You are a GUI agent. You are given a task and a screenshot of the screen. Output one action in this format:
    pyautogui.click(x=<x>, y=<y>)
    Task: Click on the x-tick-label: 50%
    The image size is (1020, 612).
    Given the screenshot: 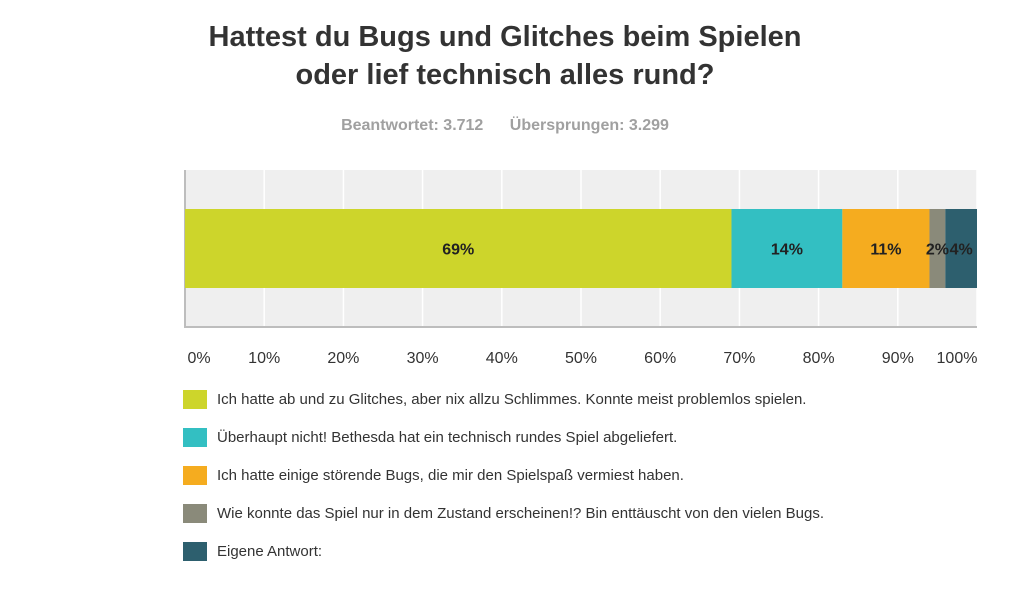 What is the action you would take?
    pyautogui.click(x=581, y=358)
    